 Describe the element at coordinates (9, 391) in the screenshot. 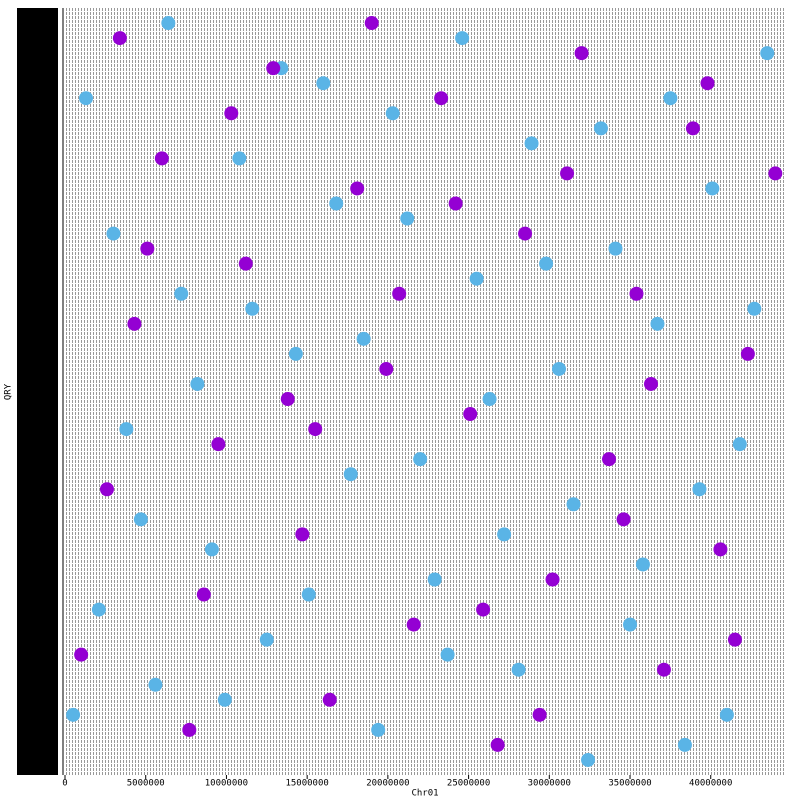

I see `y-axis-label: QRY` at that location.